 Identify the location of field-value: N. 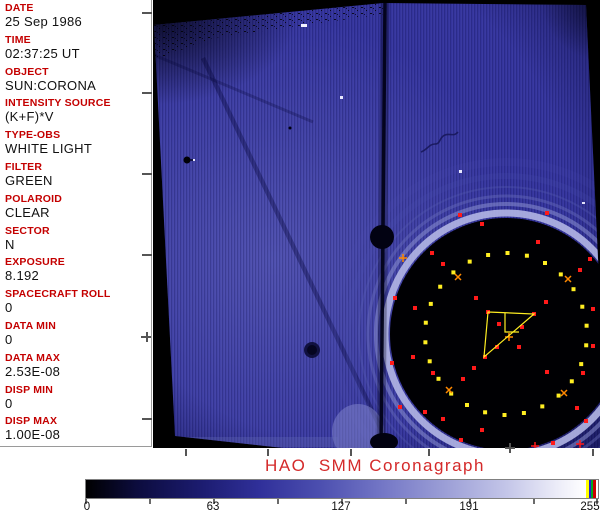
(10, 244).